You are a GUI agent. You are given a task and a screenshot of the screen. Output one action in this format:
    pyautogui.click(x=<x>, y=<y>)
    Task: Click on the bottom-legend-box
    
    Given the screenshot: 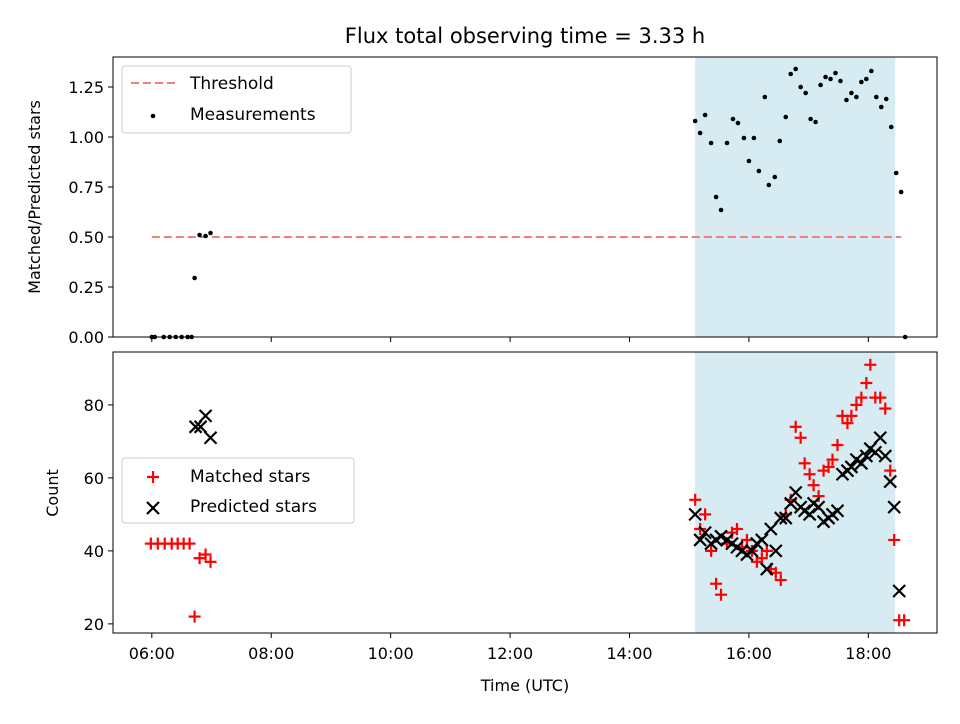 What is the action you would take?
    pyautogui.click(x=238, y=490)
    